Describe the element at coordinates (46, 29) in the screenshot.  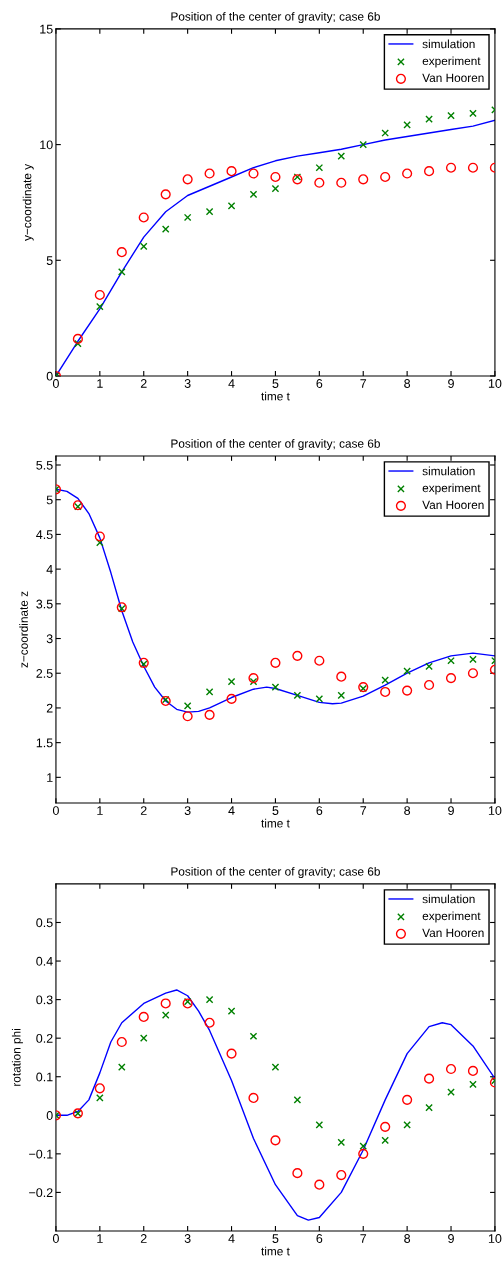
I see `y-tick-label: 15` at that location.